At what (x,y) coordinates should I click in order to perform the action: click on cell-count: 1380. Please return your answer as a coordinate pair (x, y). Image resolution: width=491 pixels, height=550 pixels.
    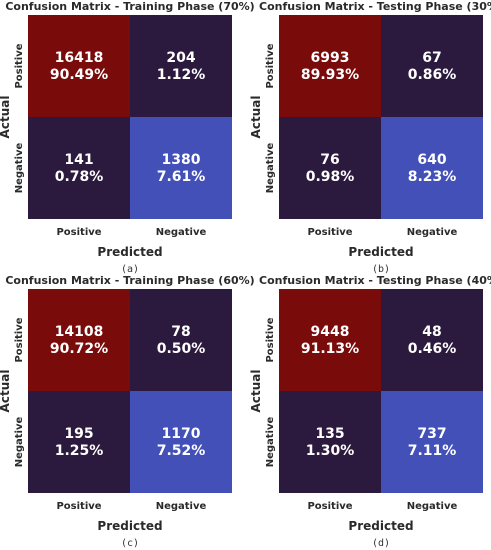
    Looking at the image, I should click on (181, 160).